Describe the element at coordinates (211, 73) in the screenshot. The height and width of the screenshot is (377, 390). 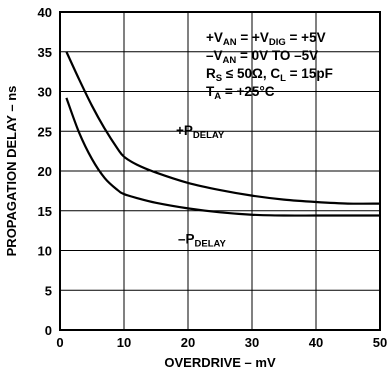
I see `condition-text: R` at that location.